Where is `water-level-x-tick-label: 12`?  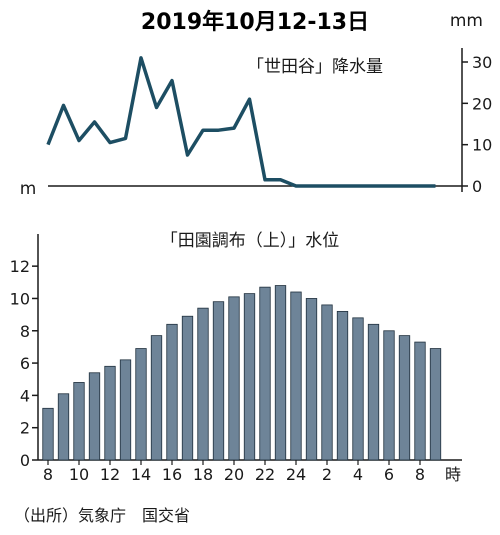
water-level-x-tick-label: 12 is located at coordinates (110, 474).